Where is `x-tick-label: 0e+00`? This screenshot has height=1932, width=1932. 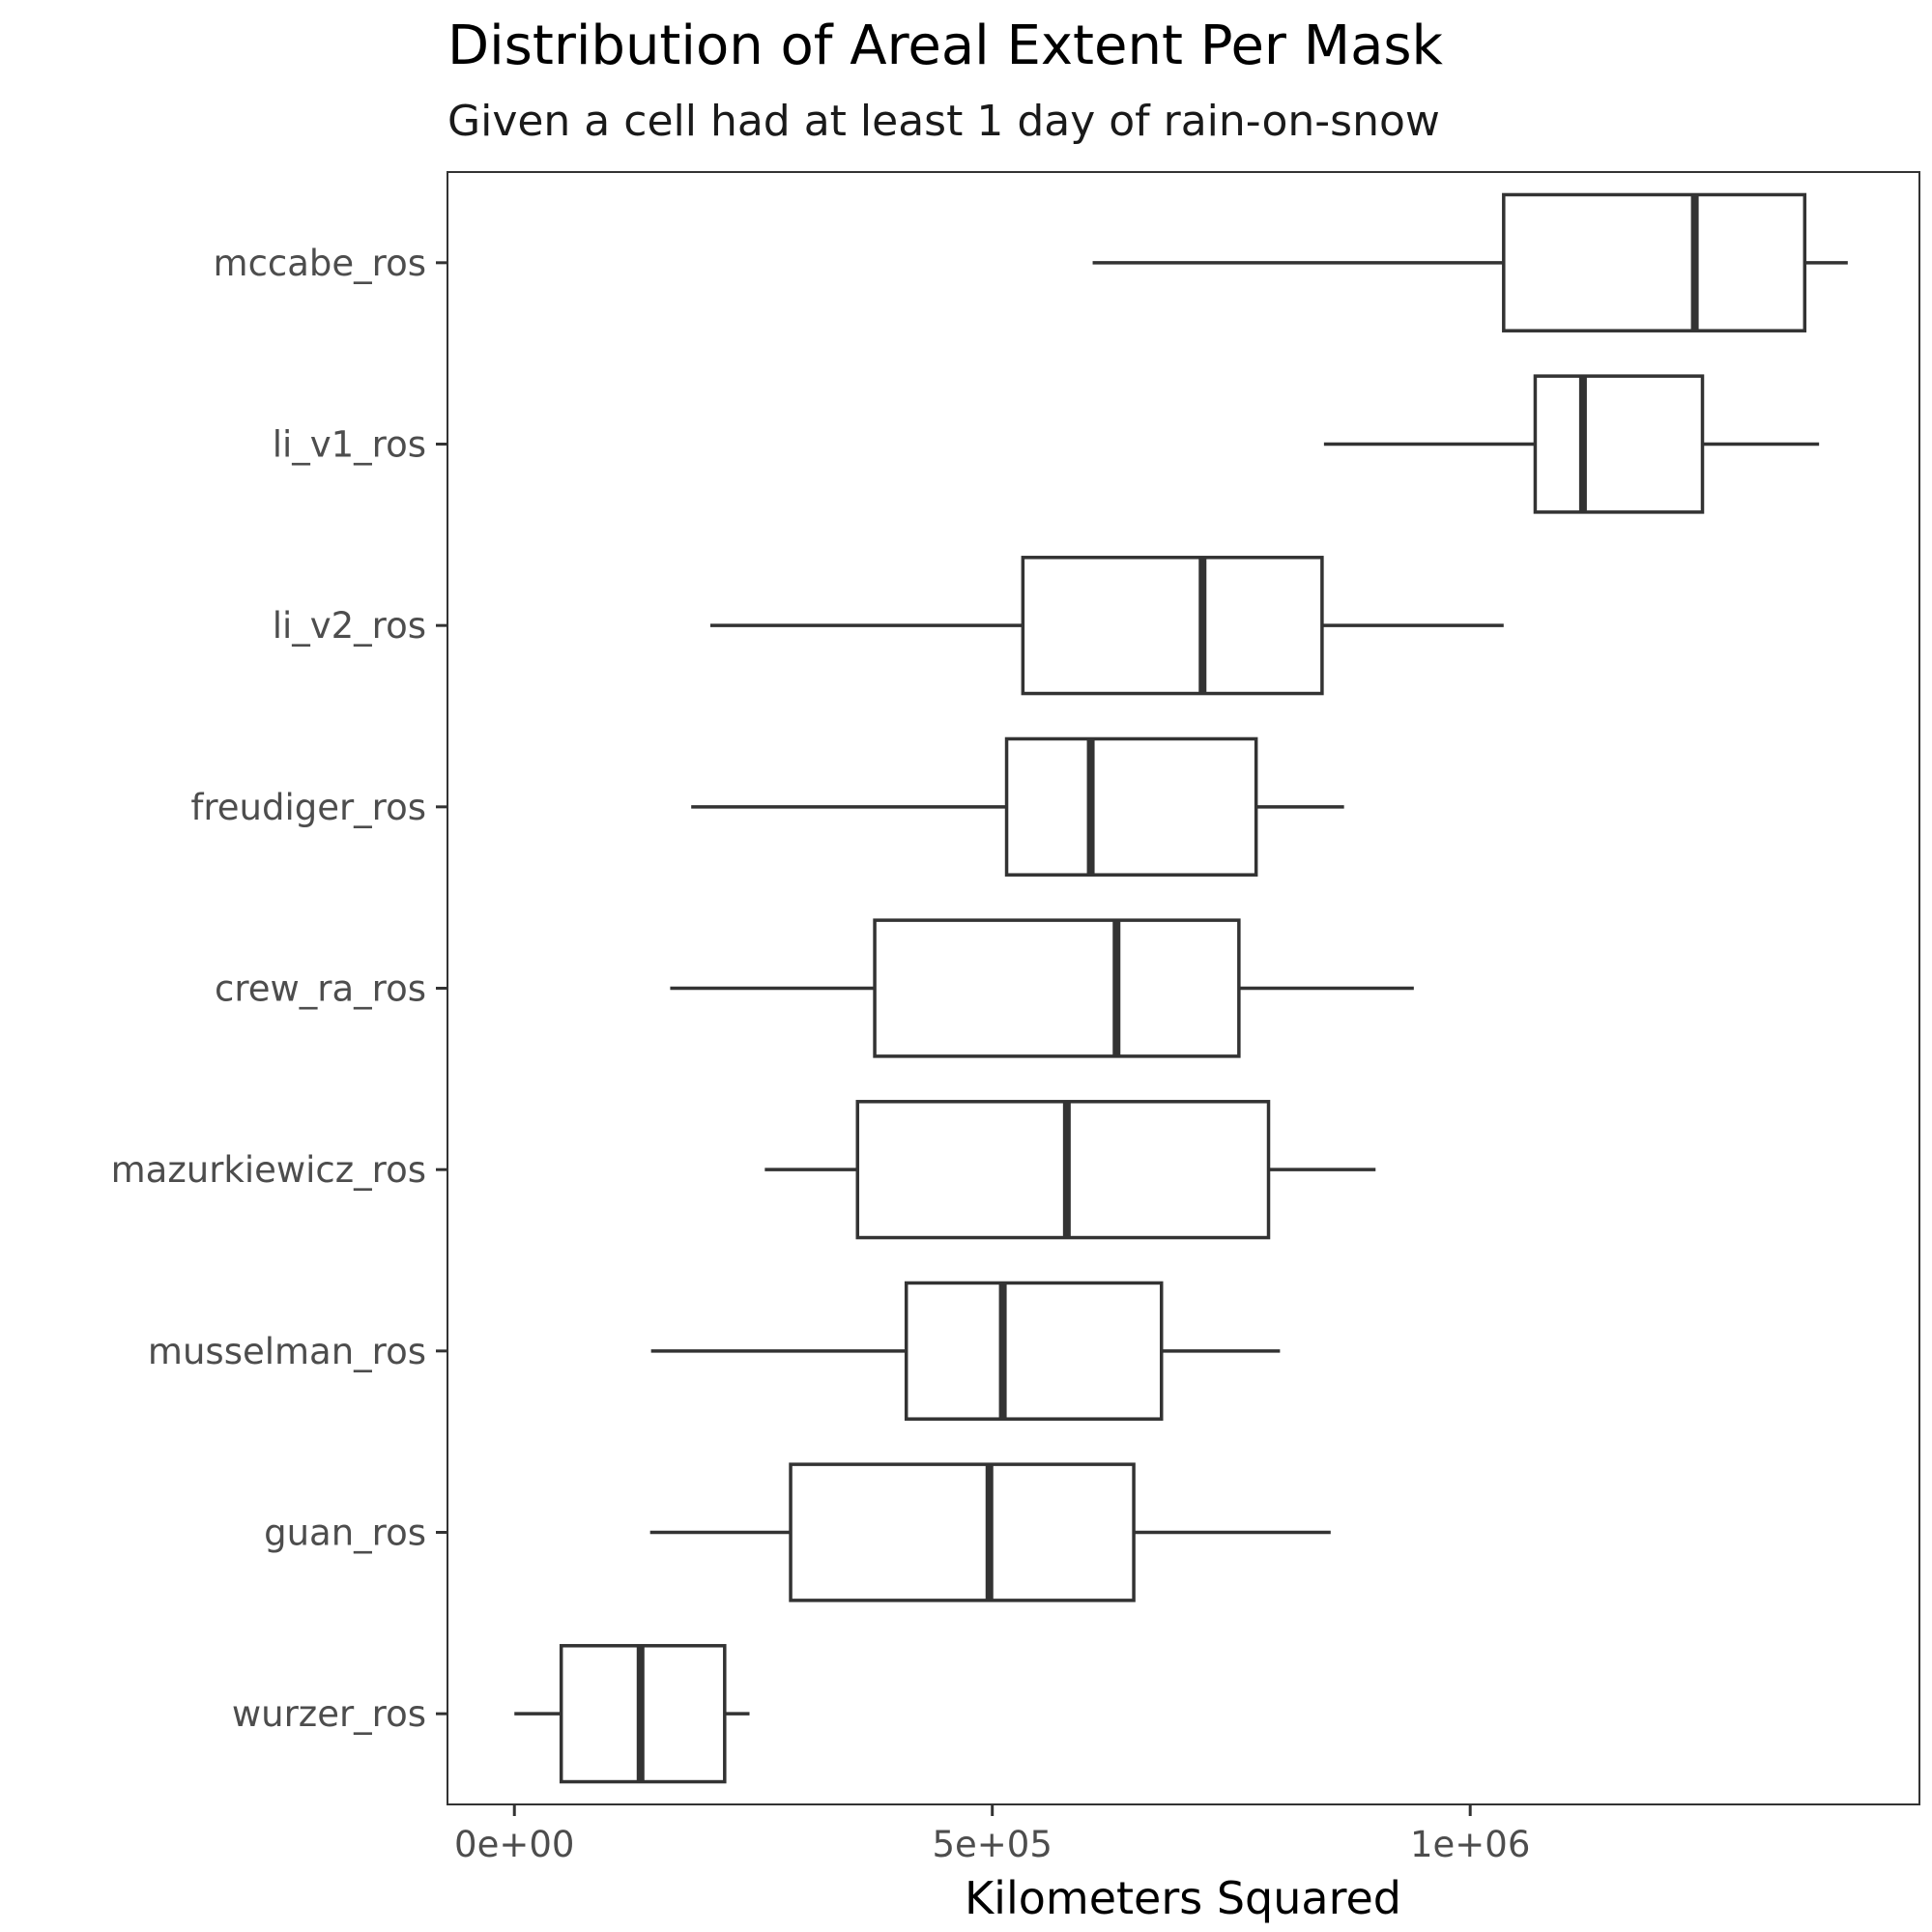 x-tick-label: 0e+00 is located at coordinates (514, 1844).